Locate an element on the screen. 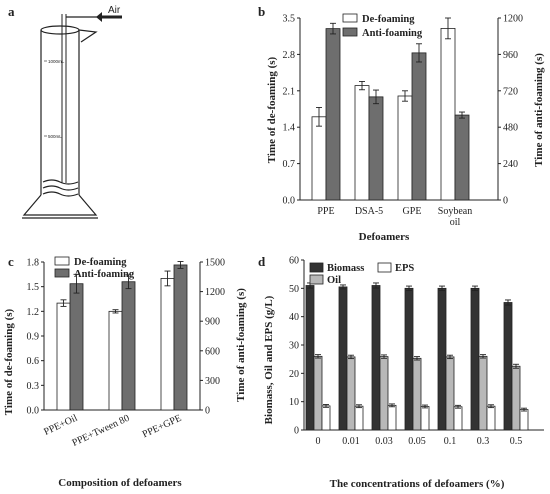  bar-de-foaming-gpe is located at coordinates (405, 148).